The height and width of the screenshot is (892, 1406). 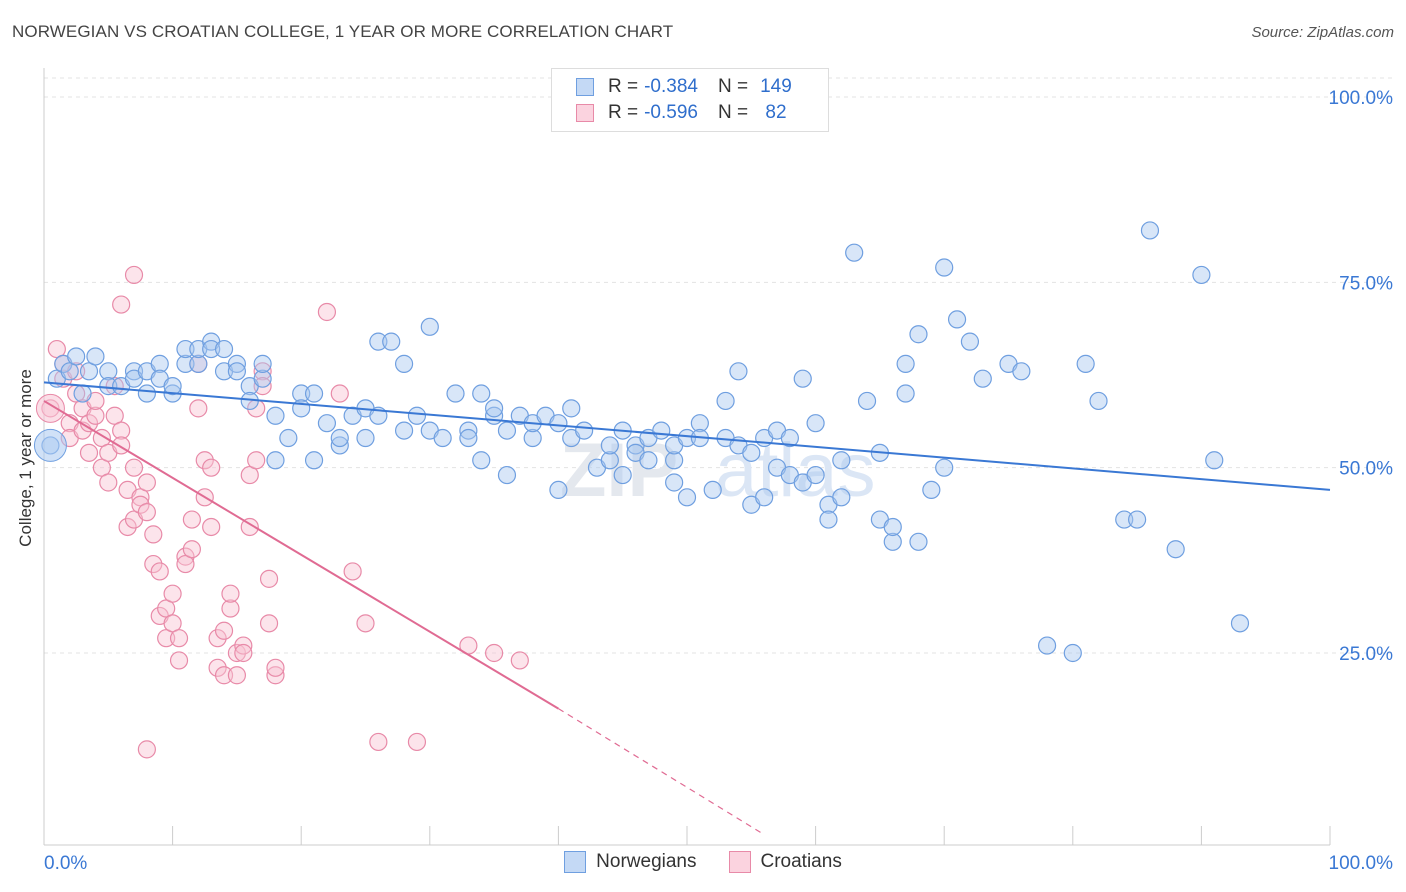 I want to click on y-tick-label: 75.0%, so click(x=1366, y=283).